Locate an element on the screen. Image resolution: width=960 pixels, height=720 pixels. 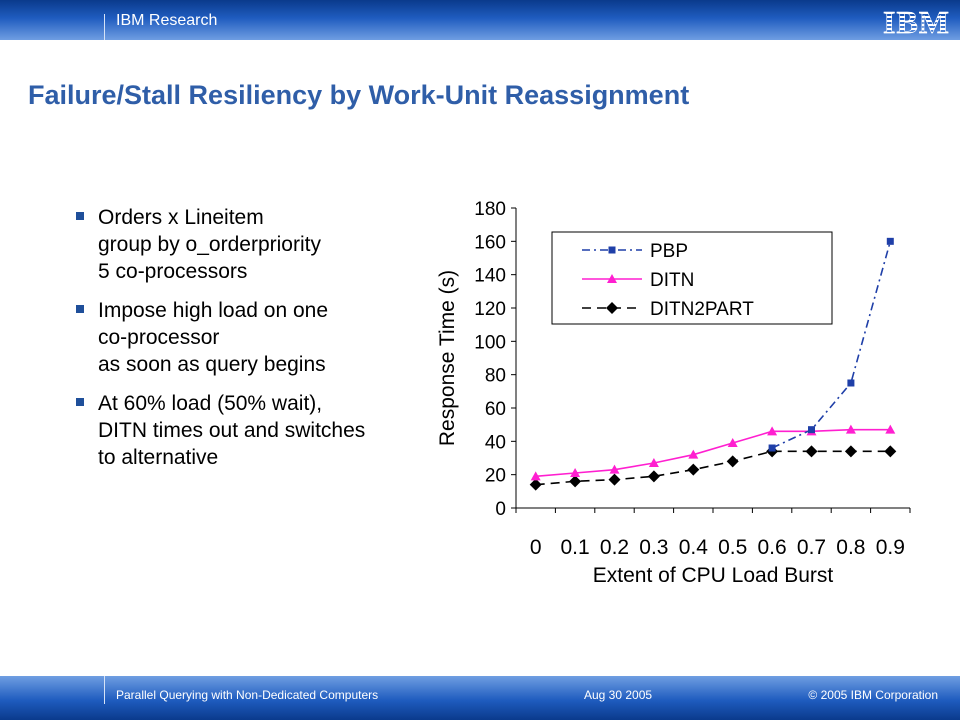
y-tick-label: 160 is located at coordinates (490, 242).